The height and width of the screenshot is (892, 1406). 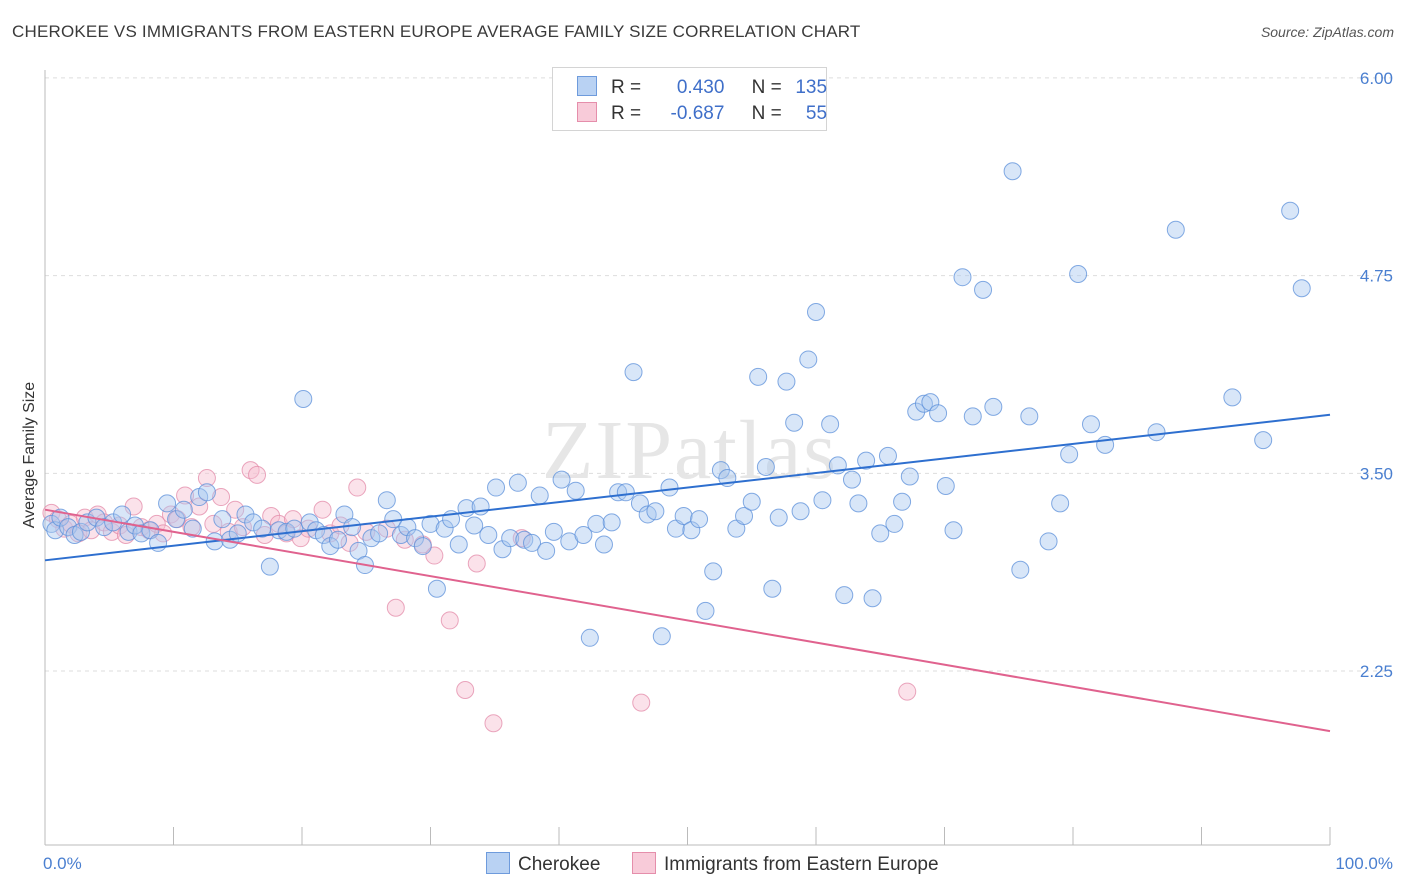 I want to click on y-tick-label: 4.75, so click(x=1376, y=276).